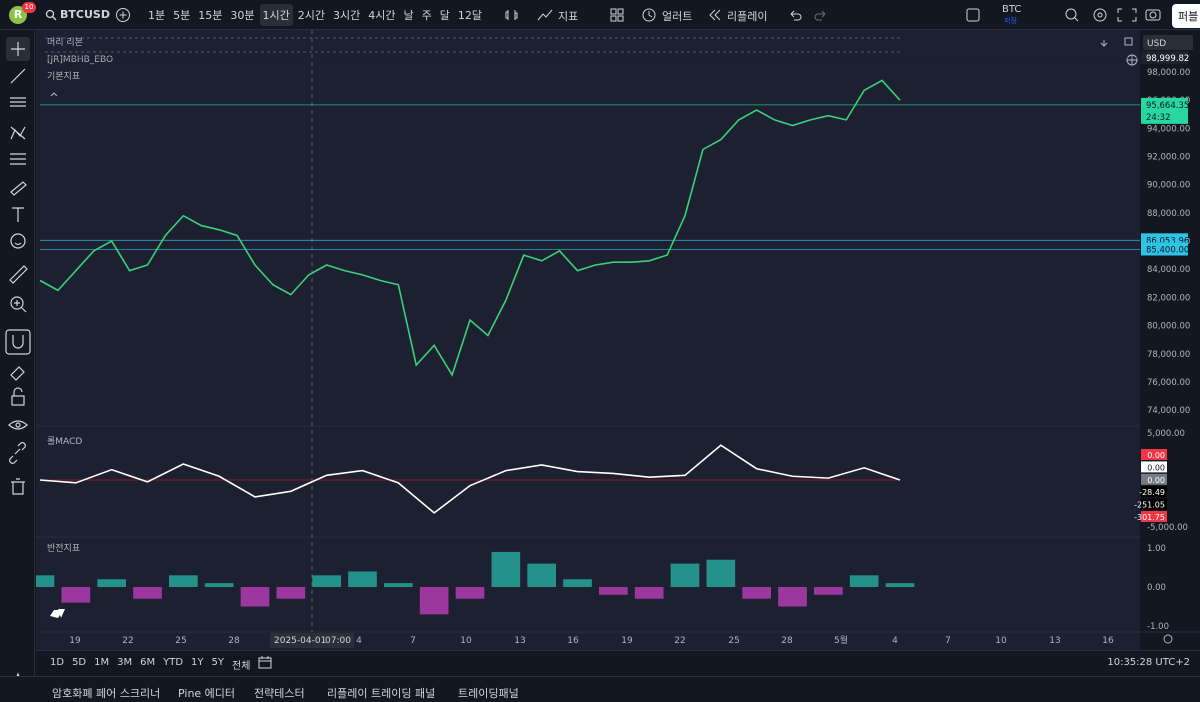 This screenshot has width=1200, height=702. Describe the element at coordinates (157, 15) in the screenshot. I see `interval-button: 1분` at that location.